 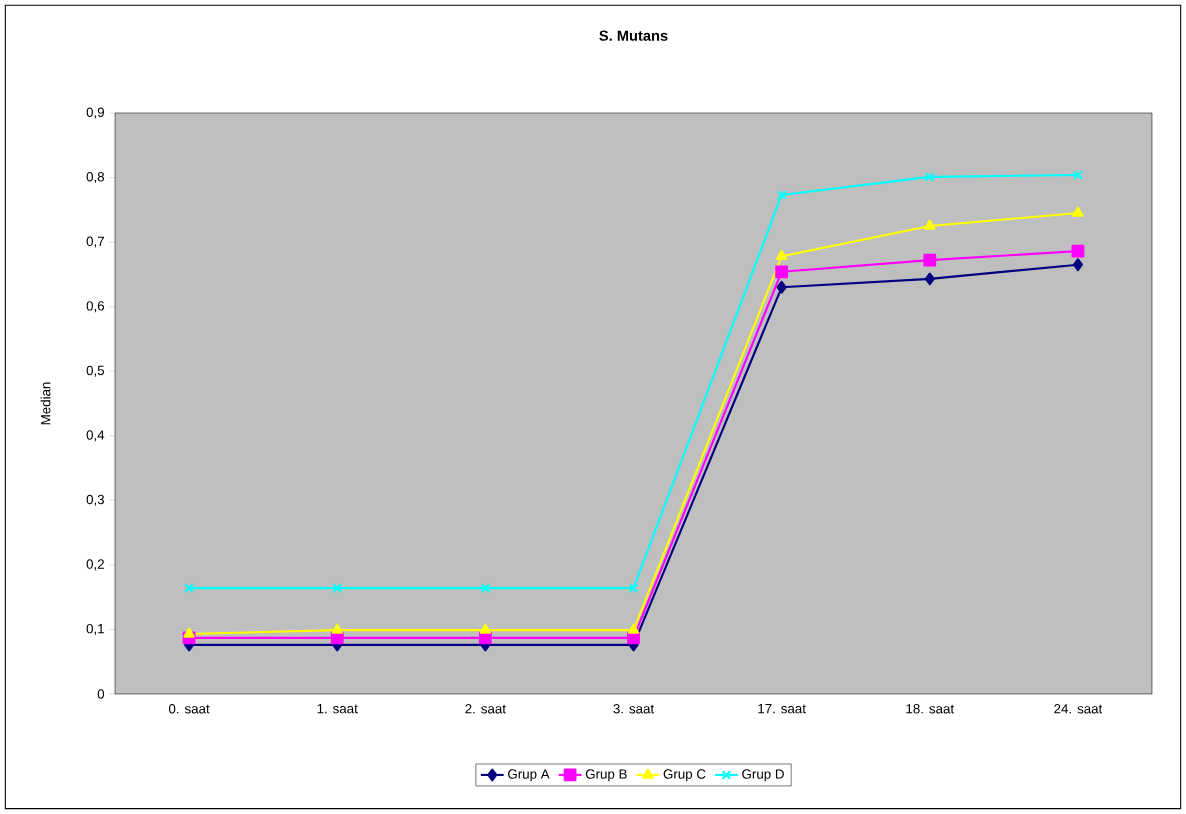 What do you see at coordinates (337, 709) in the screenshot?
I see `x-tick-label: 1. saat` at bounding box center [337, 709].